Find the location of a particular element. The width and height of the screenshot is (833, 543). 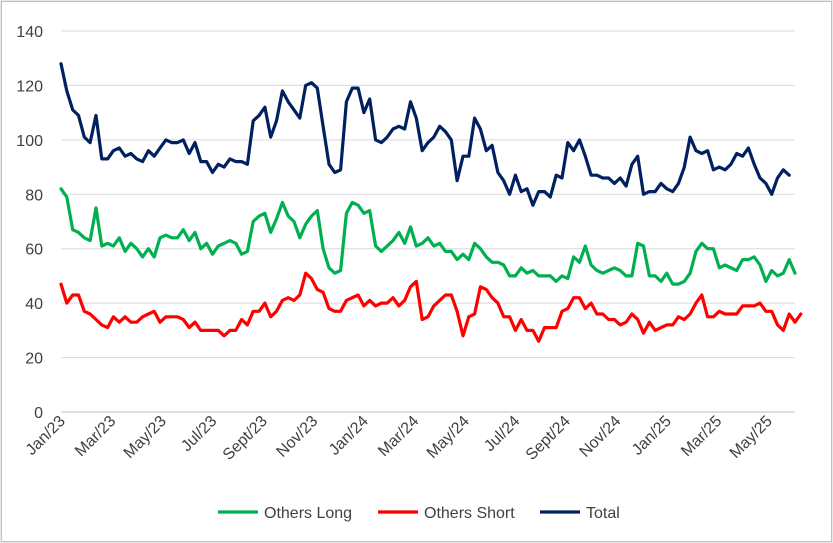

x-tick-label: May/23 is located at coordinates (145, 437).